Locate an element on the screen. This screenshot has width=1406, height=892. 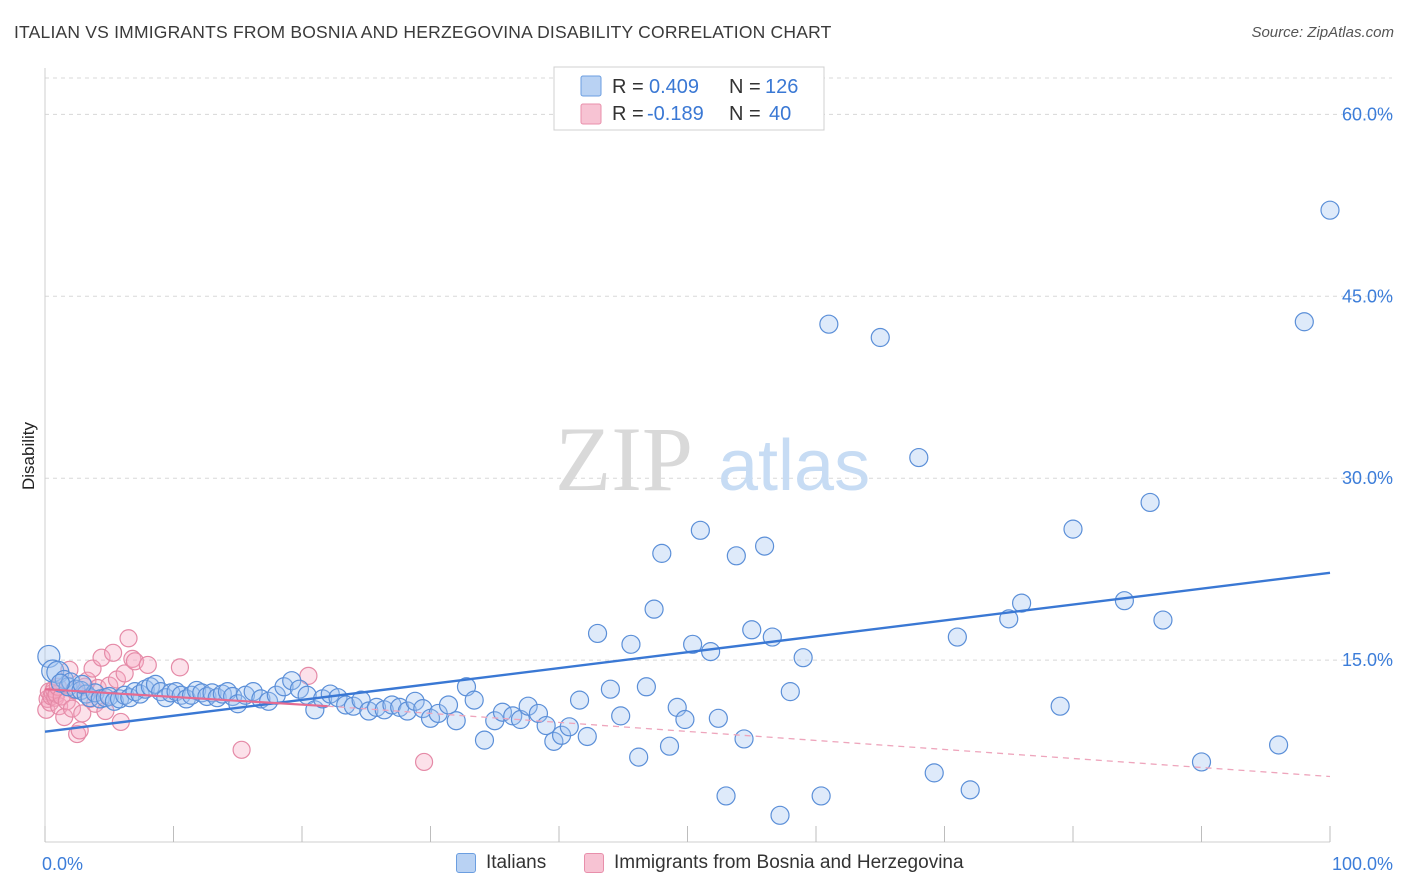
legend-r-value-1: 0.409 is located at coordinates (674, 87).